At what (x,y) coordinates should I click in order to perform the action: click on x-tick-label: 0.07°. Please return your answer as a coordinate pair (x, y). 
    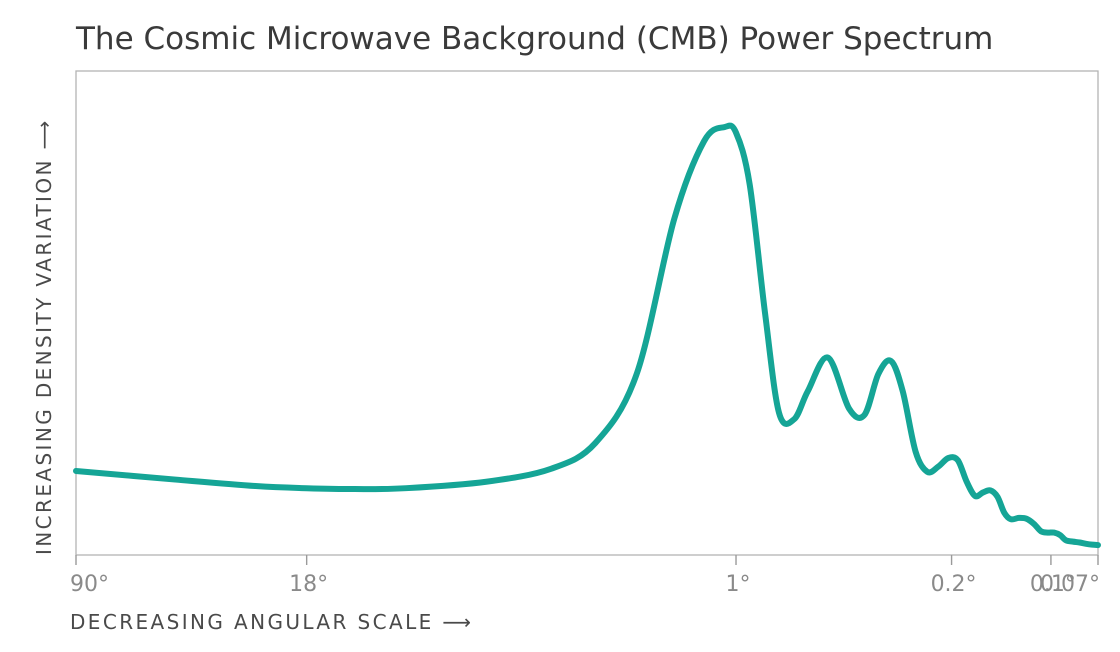
    Looking at the image, I should click on (1070, 584).